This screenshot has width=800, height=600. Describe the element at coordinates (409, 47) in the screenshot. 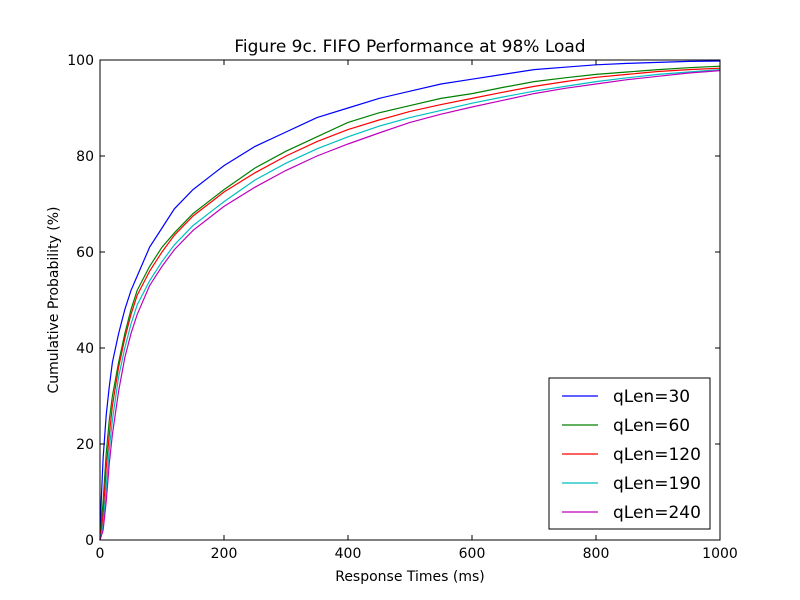

I see `chart-title: Figure 9c. FIFO Performance at 98% Load` at that location.